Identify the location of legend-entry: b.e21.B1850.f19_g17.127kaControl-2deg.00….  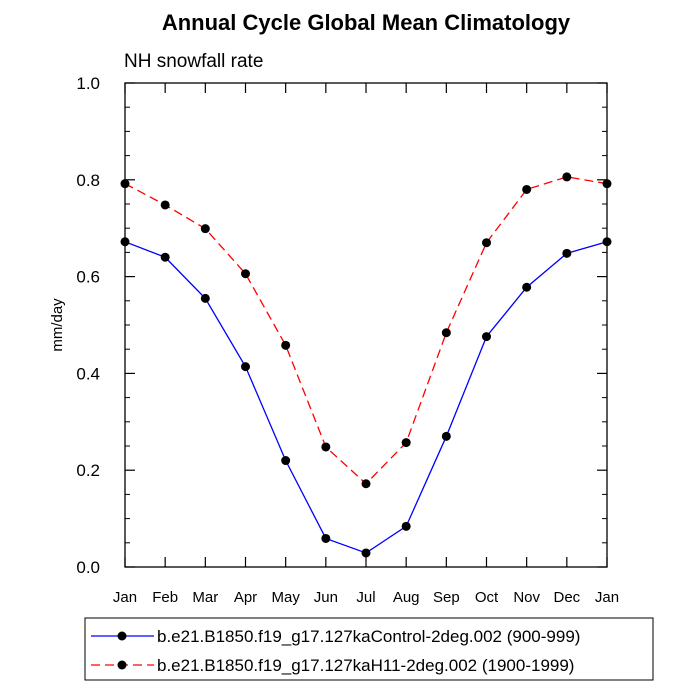
(335, 636).